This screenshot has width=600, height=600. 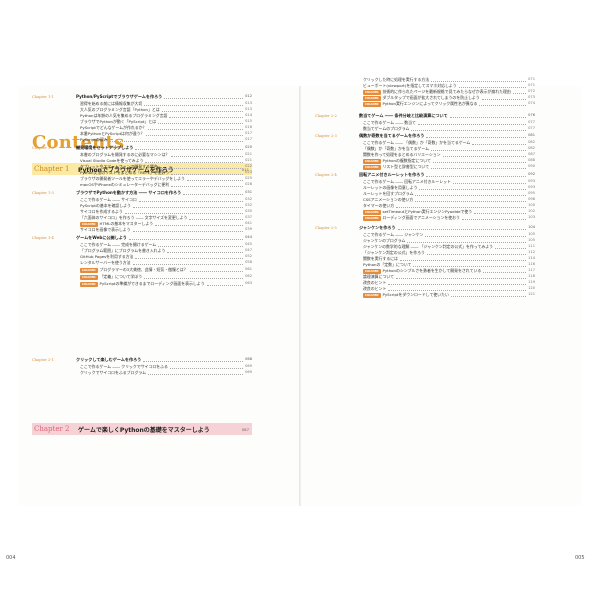 What do you see at coordinates (428, 247) in the screenshot?
I see `item-title: ジャンケンの数学的な理解 ―― 「ジャンケン判定の公式」を作ってみよう` at bounding box center [428, 247].